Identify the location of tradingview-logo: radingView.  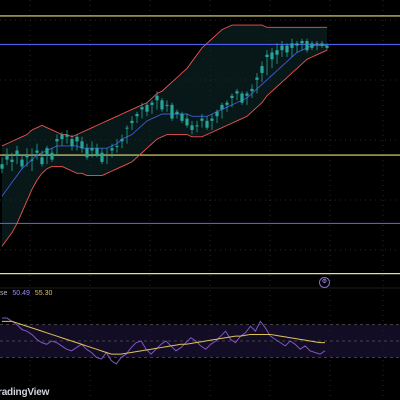
(24, 392).